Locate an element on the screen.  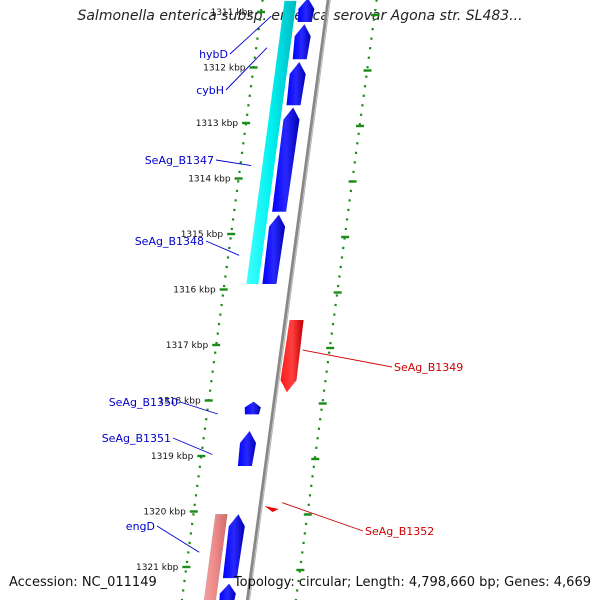
feature-block is located at coordinates (271, 142).